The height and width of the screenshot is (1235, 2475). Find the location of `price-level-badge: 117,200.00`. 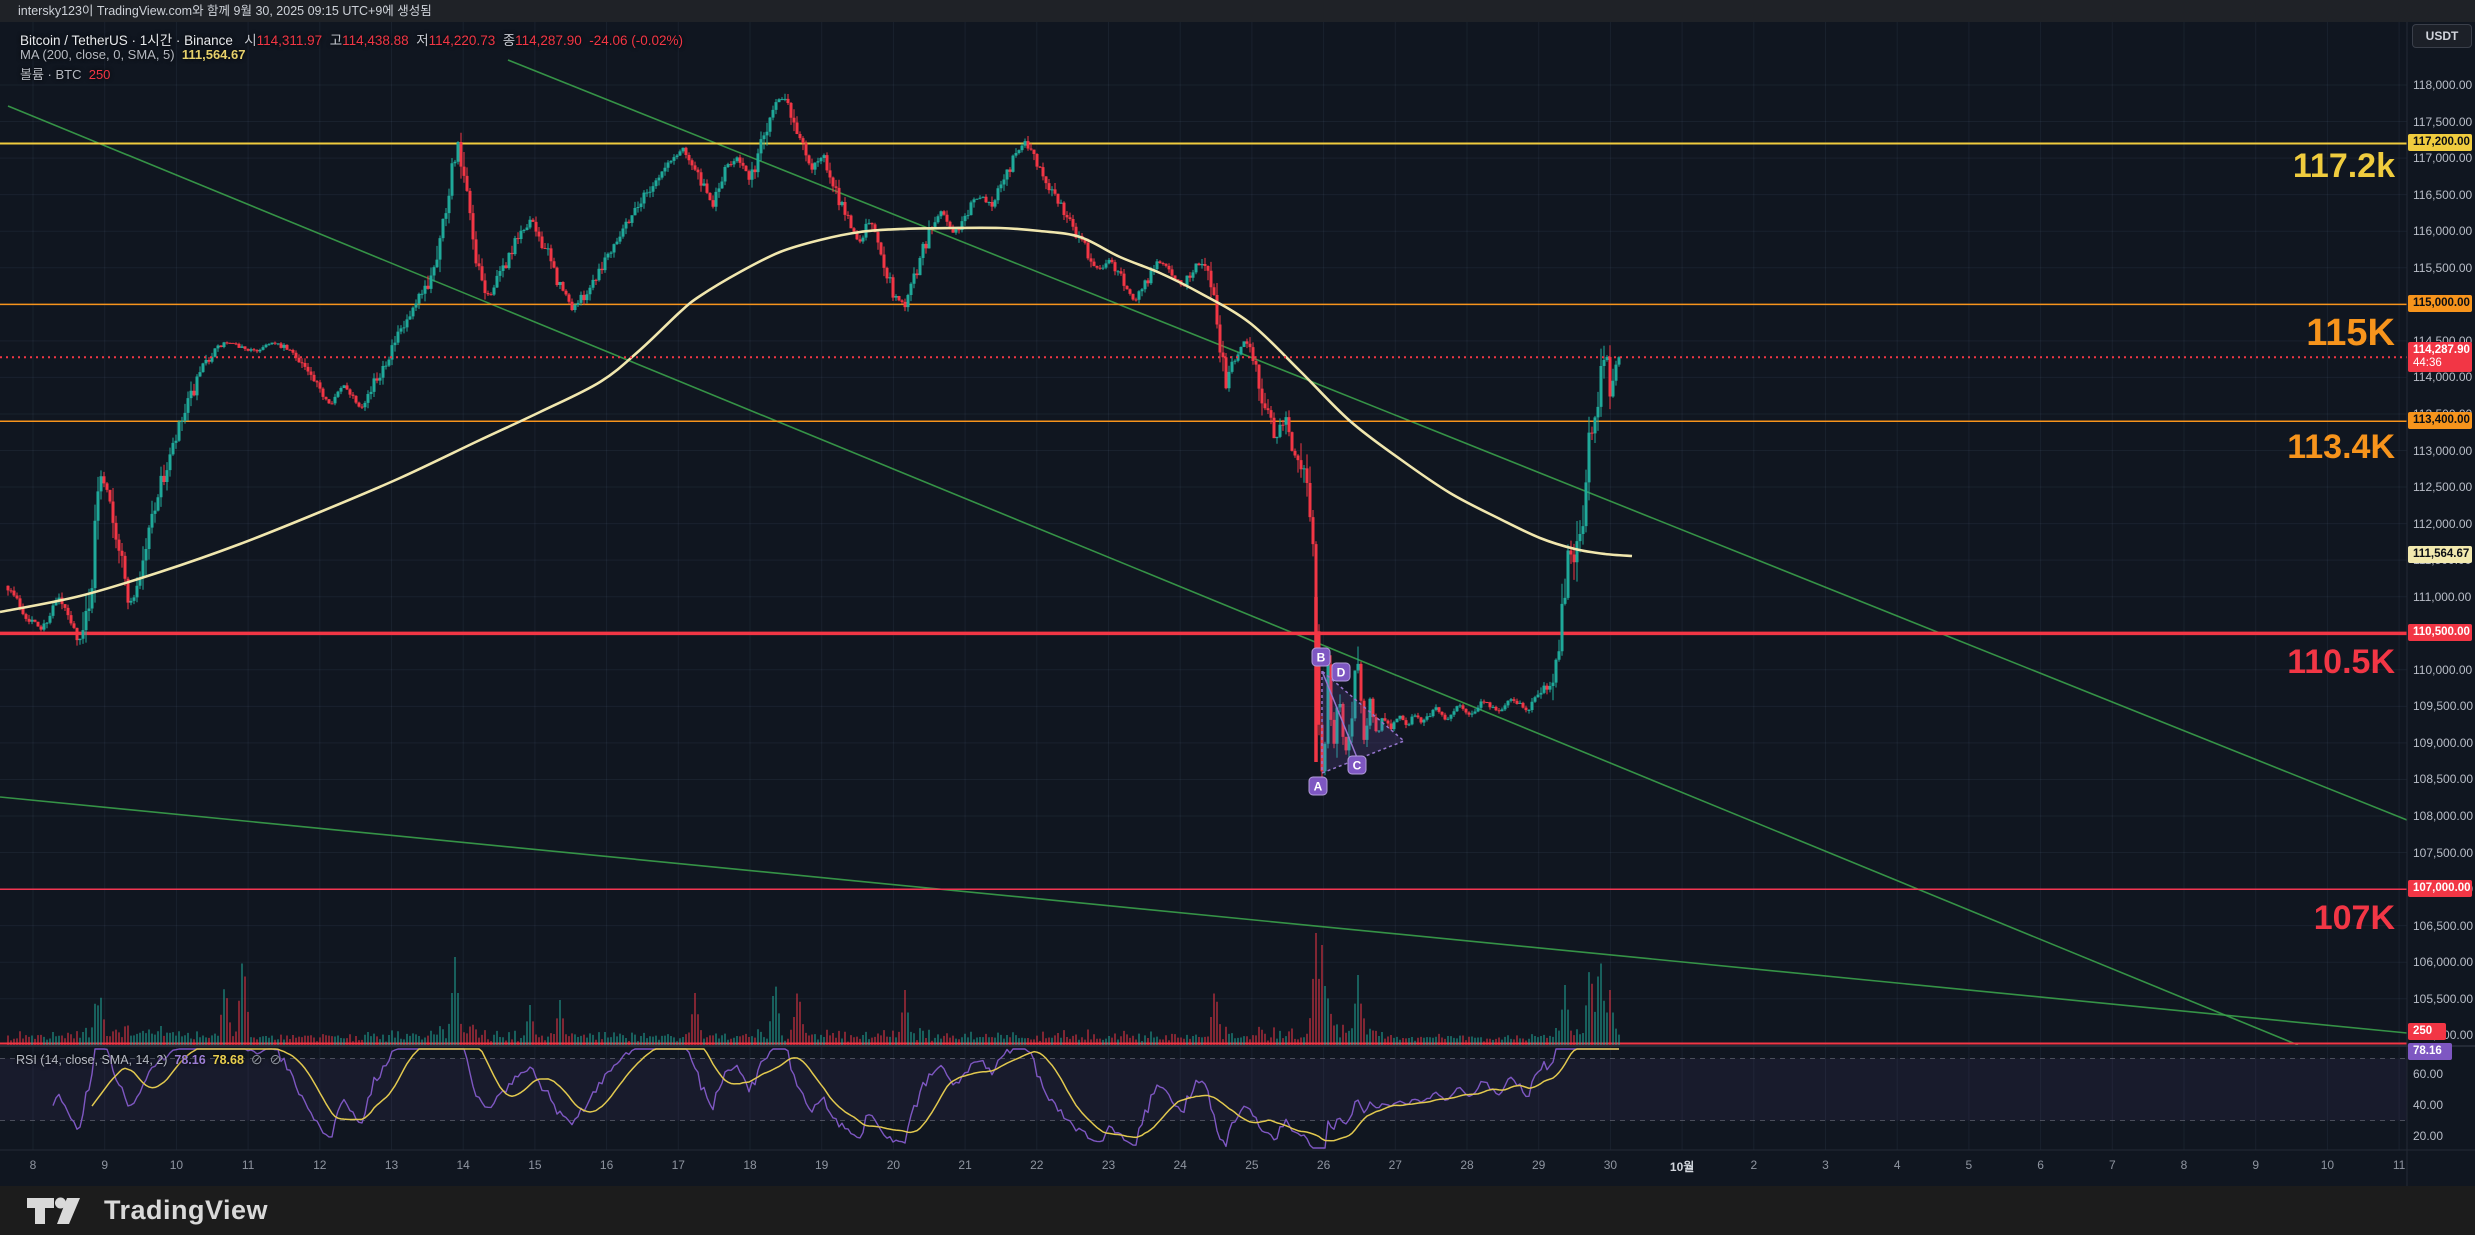

price-level-badge: 117,200.00 is located at coordinates (2440, 143).